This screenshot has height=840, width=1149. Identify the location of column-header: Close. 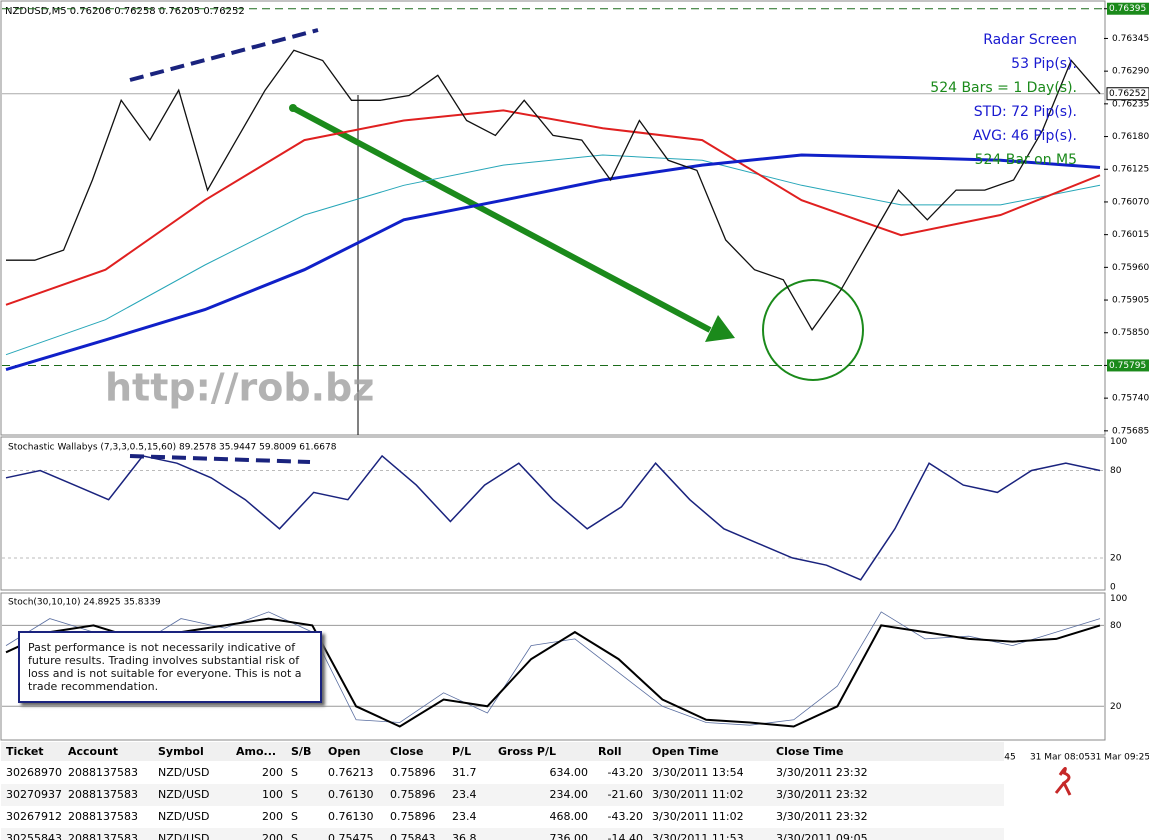
(406, 751).